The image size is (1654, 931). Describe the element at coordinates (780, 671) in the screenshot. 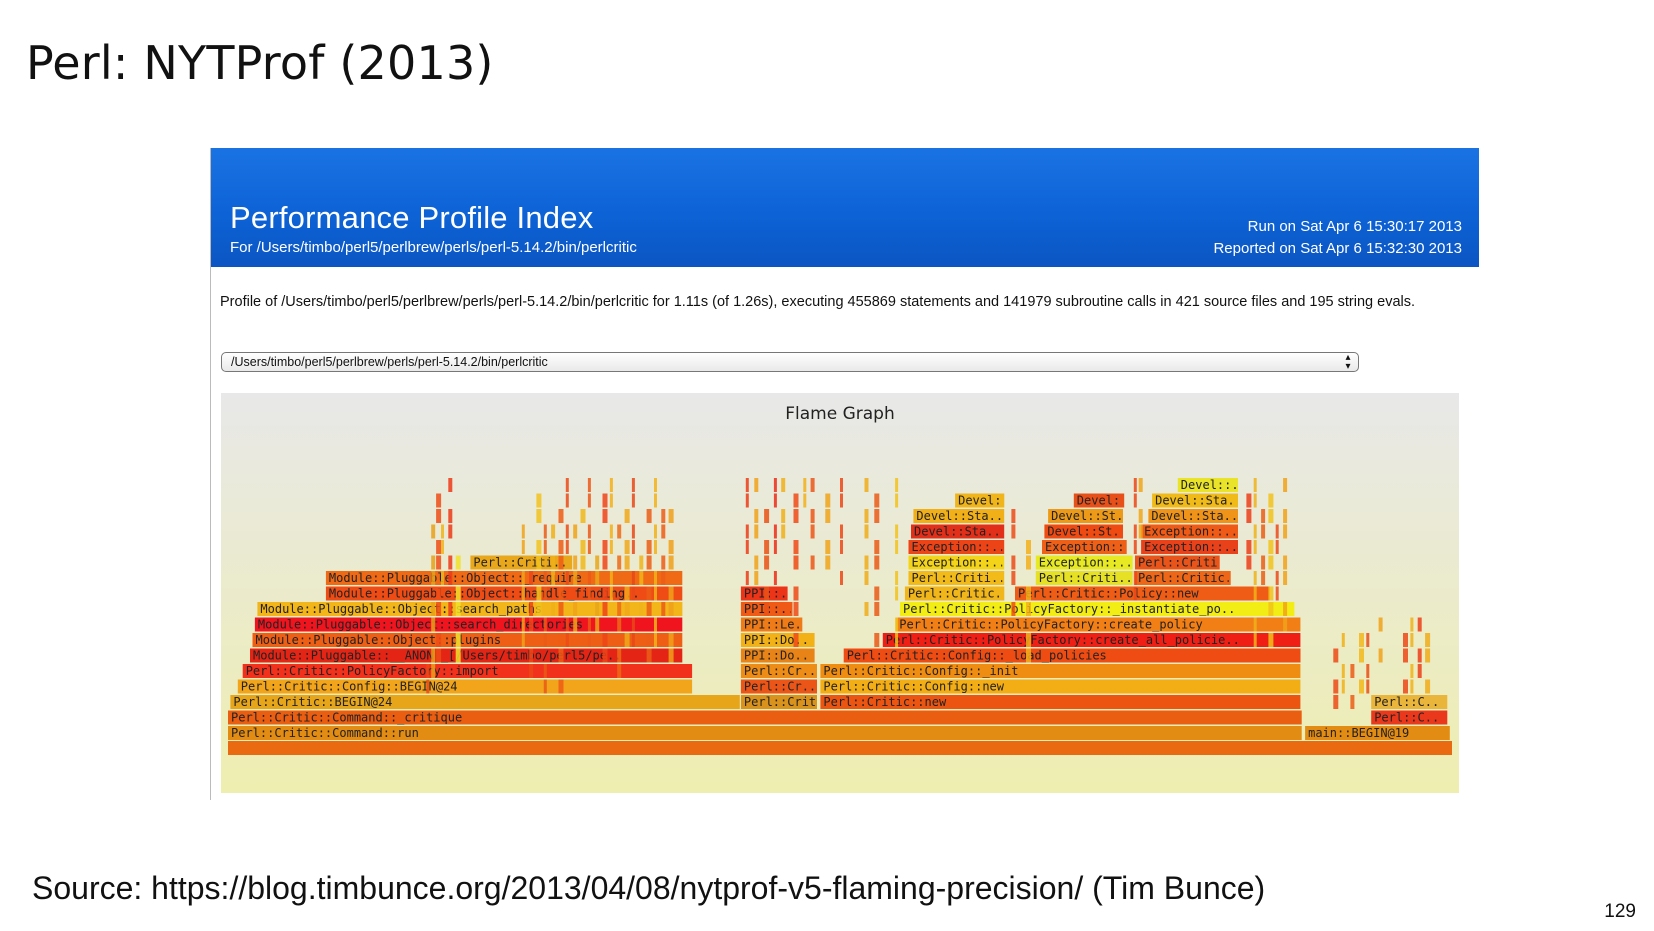

I see `flame-frame-label: Perl::Cr..` at that location.